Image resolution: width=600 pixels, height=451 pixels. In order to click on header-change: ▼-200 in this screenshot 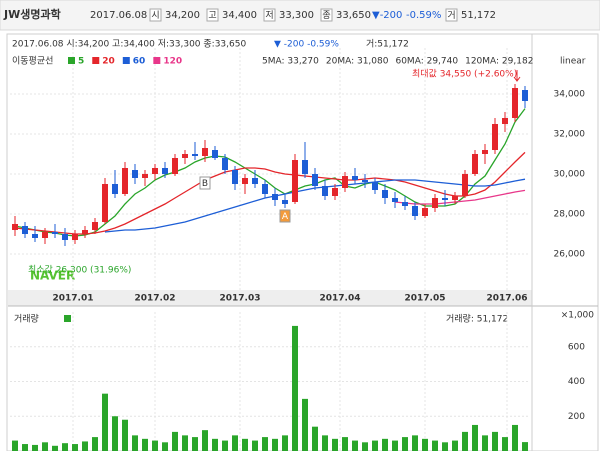, I will do `click(387, 15)`.